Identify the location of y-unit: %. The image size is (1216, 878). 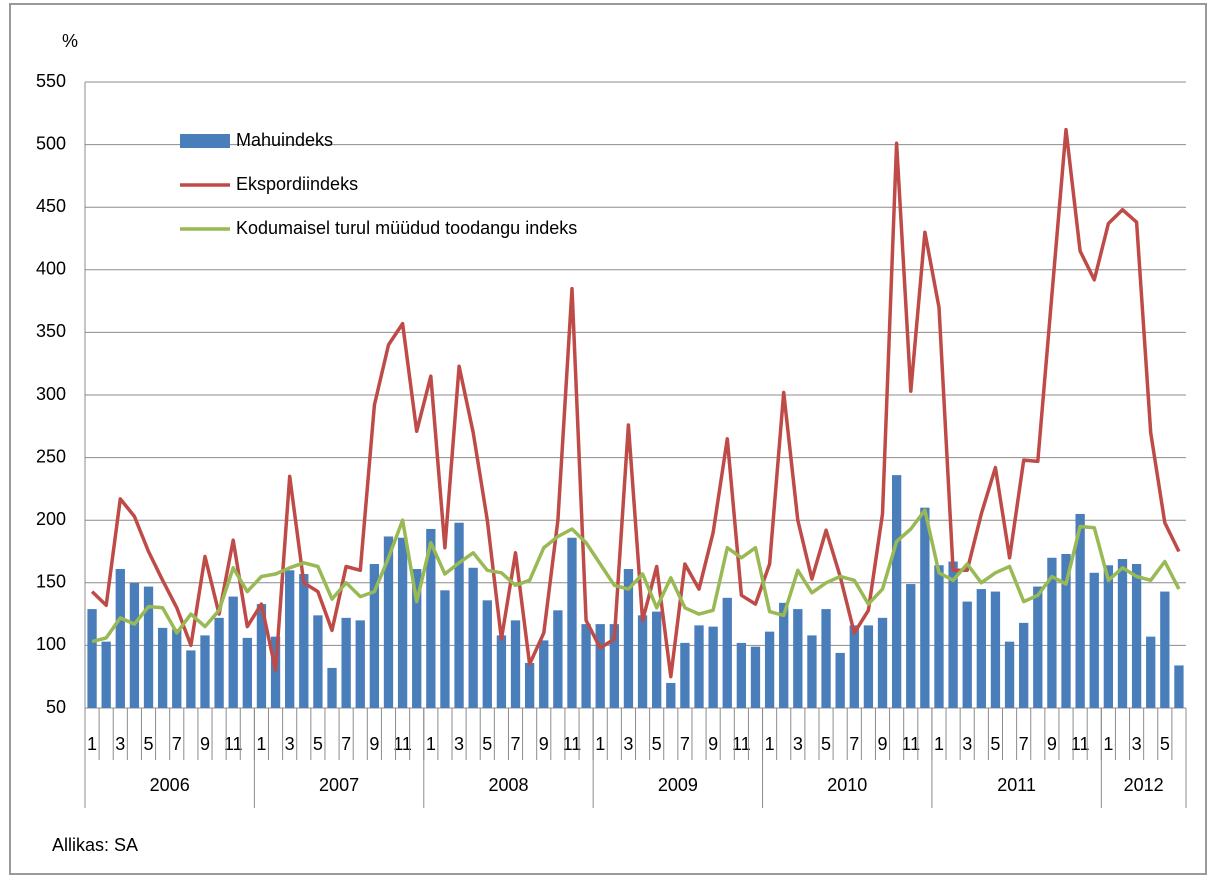
(70, 41).